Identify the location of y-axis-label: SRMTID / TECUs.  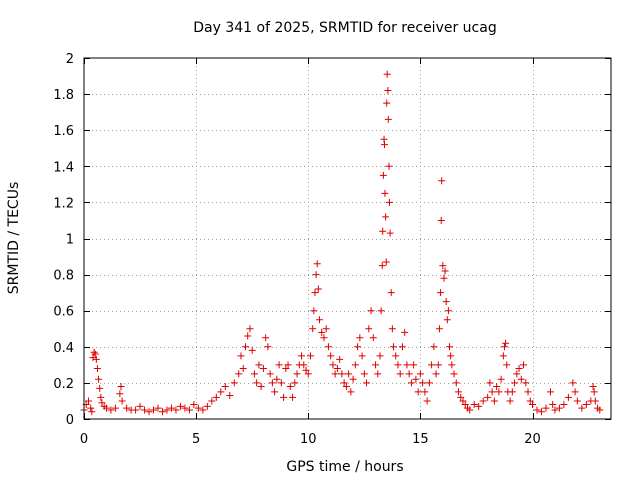
(14, 238).